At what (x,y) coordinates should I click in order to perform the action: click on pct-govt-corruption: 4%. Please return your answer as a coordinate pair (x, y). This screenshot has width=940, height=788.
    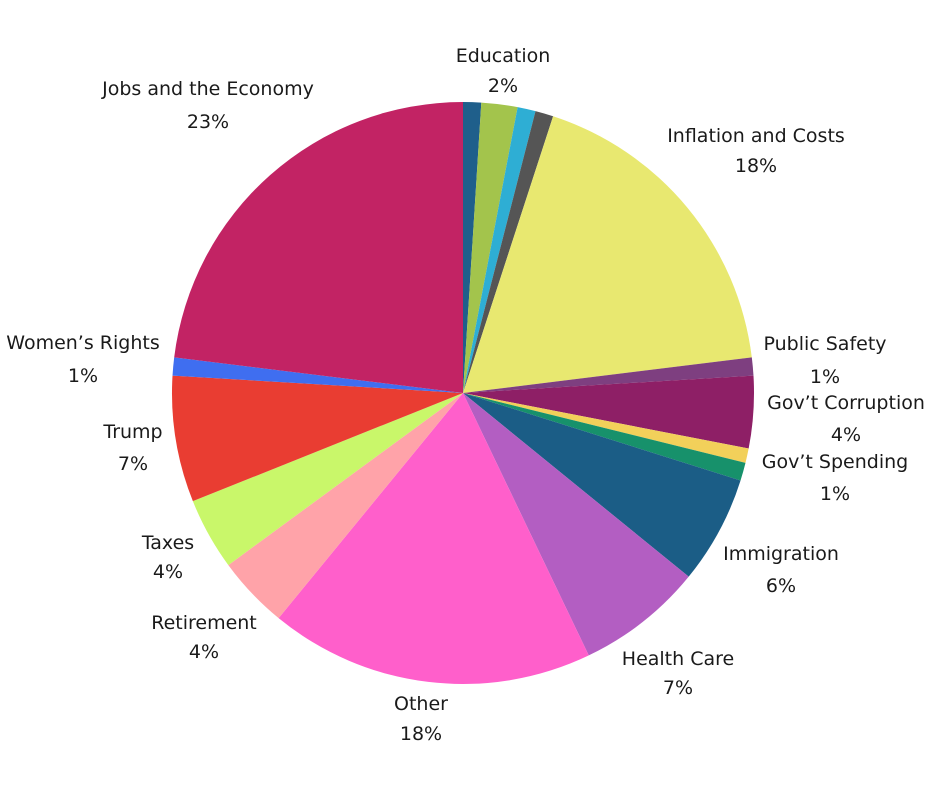
    Looking at the image, I should click on (846, 435).